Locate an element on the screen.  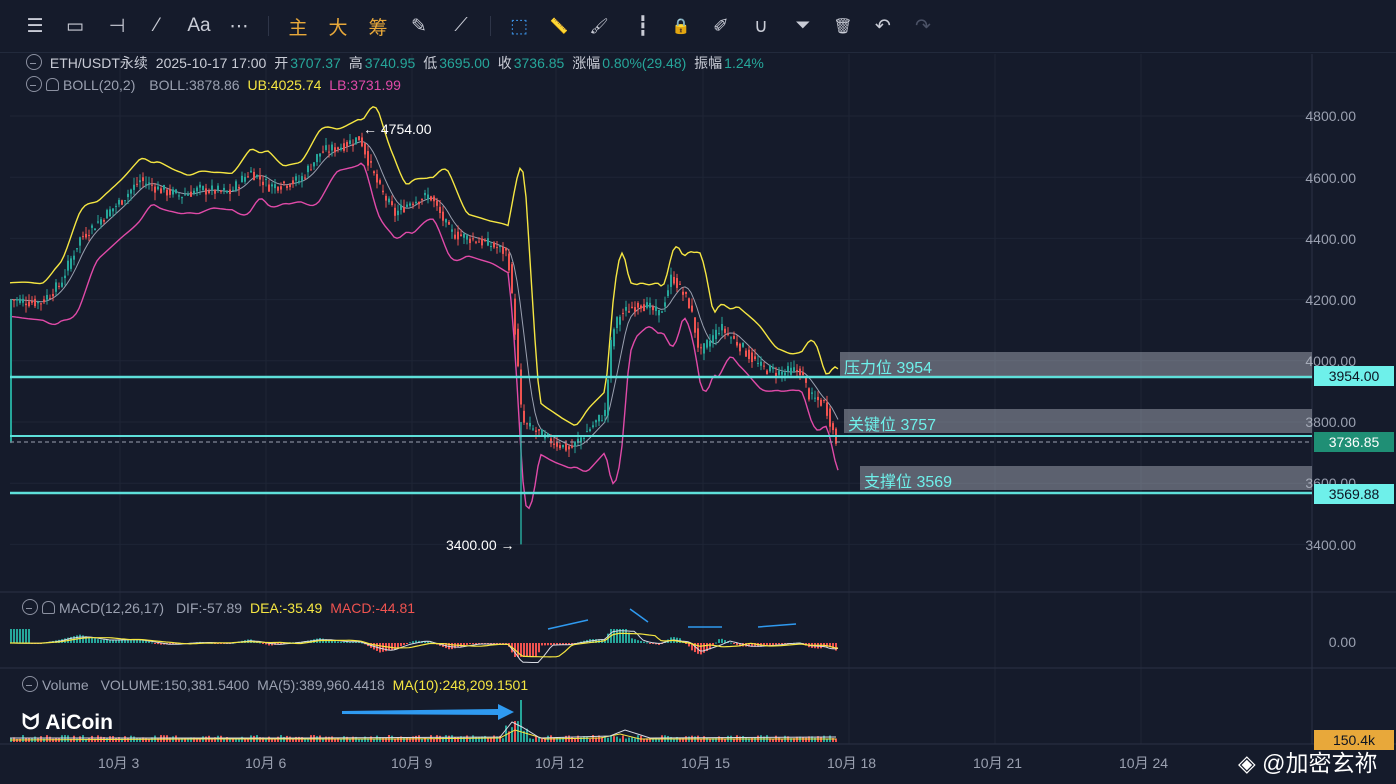
ruler-icon: 📏 is located at coordinates (559, 26).